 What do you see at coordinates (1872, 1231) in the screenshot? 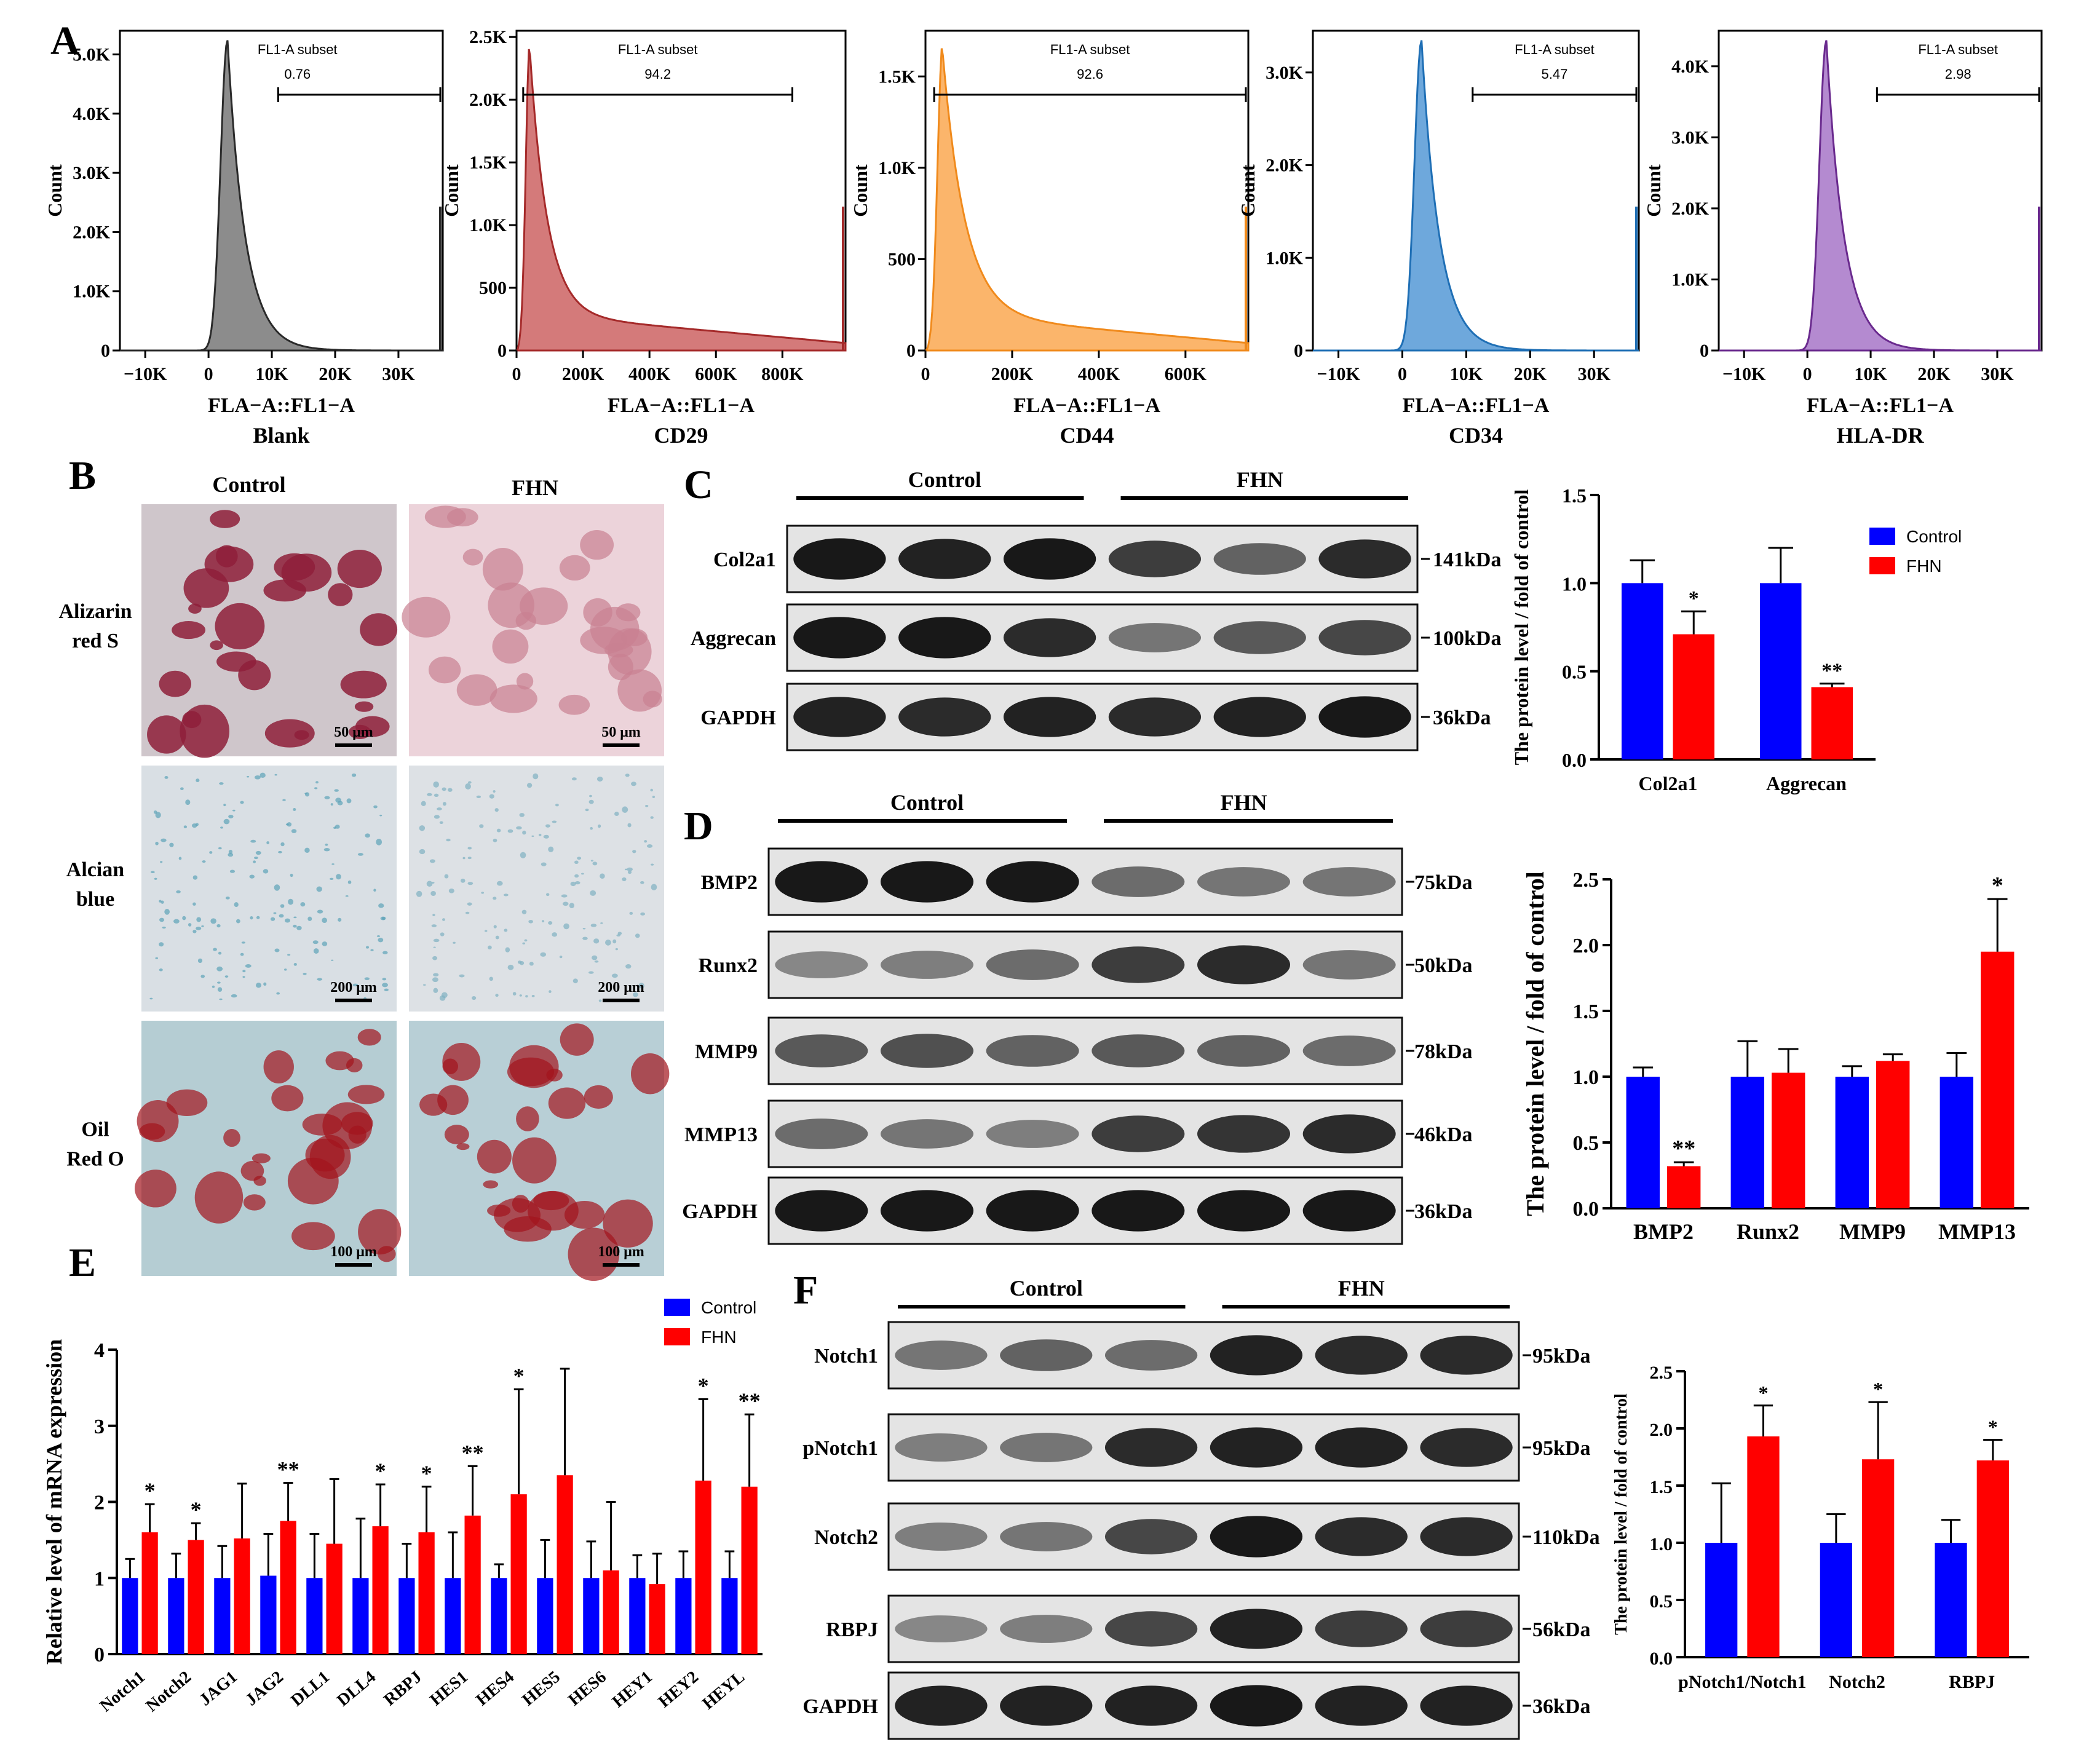
I see `category-label: MMP9` at bounding box center [1872, 1231].